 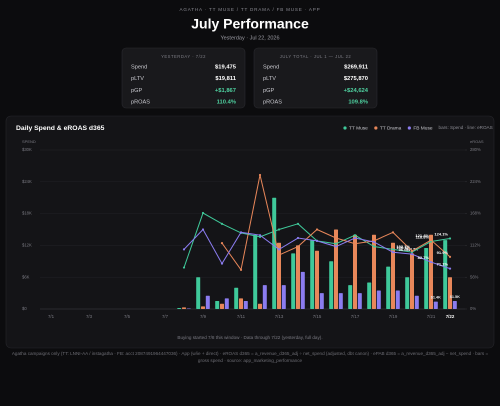 What do you see at coordinates (26, 276) in the screenshot?
I see `y-tick-label: $6K` at bounding box center [26, 276].